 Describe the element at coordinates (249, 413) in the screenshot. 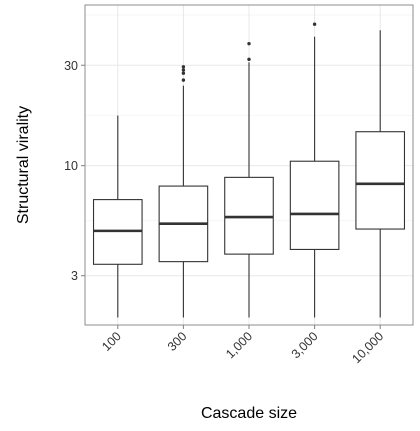

I see `x-axis-title: Cascade size` at that location.